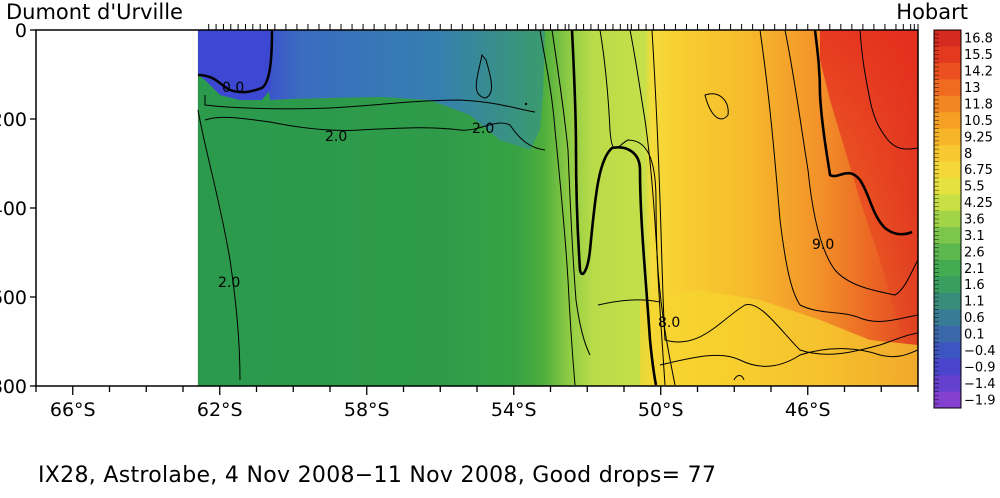 This screenshot has height=498, width=1000. What do you see at coordinates (808, 410) in the screenshot?
I see `x-tick-label-5: 46°S` at bounding box center [808, 410].